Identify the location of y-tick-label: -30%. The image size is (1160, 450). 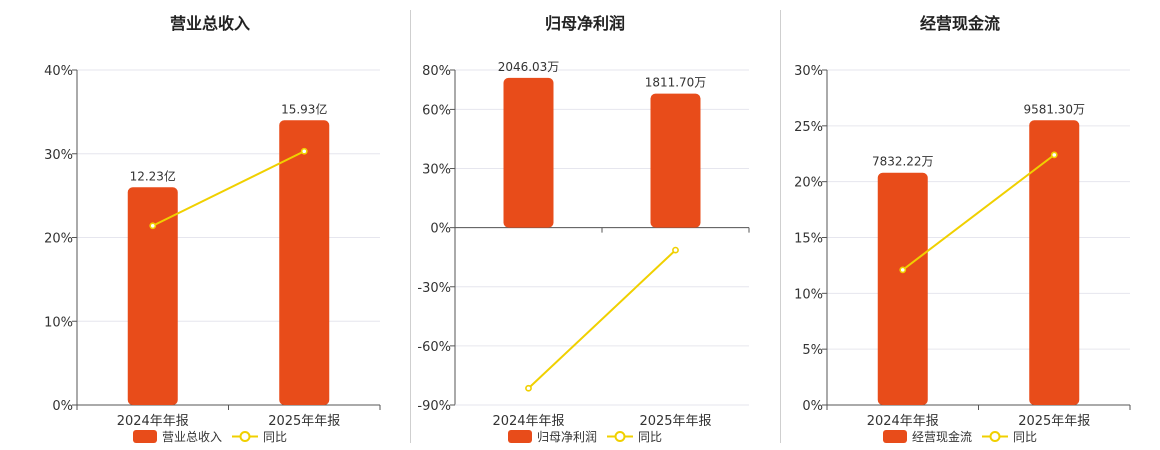
(434, 288).